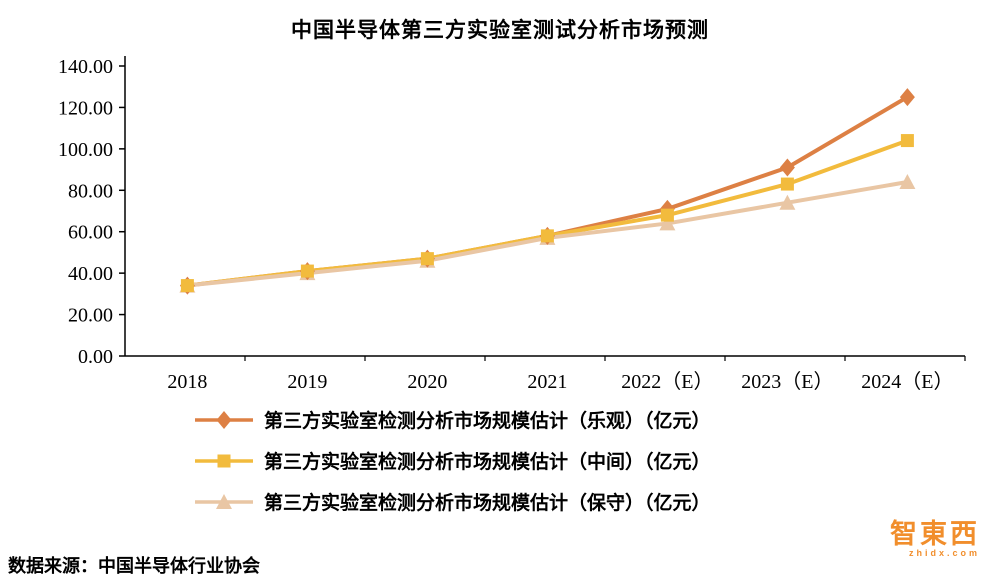  What do you see at coordinates (427, 382) in the screenshot?
I see `x-axis-label: 2020` at bounding box center [427, 382].